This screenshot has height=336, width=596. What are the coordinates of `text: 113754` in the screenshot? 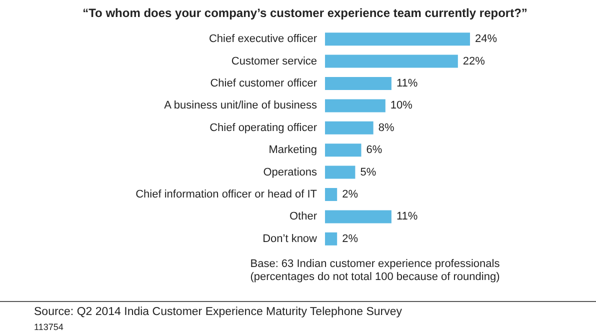 It's located at (49, 327).